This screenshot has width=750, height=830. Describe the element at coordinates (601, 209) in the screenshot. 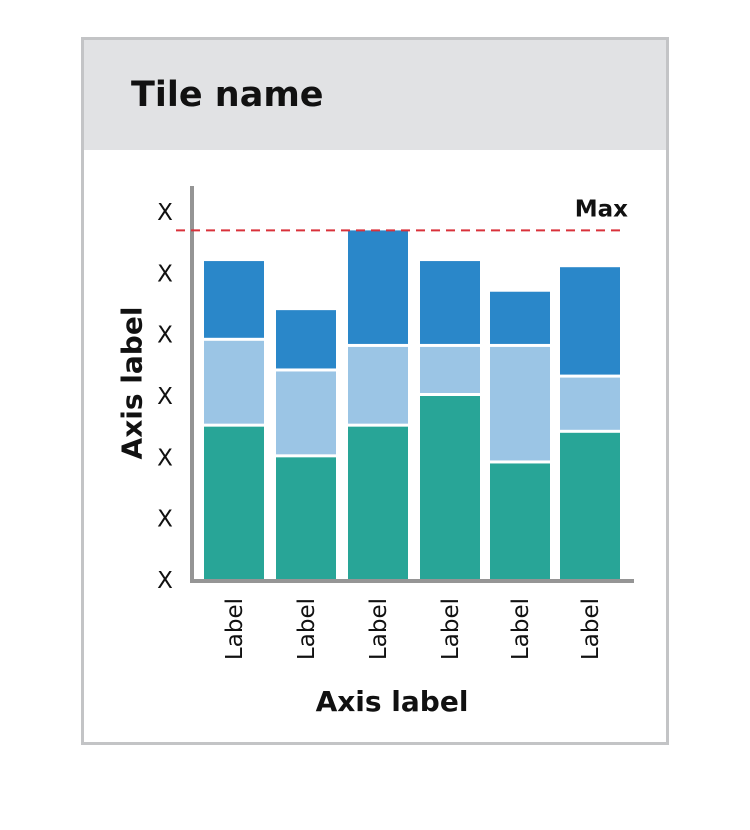

I see `max-label: Max` at that location.